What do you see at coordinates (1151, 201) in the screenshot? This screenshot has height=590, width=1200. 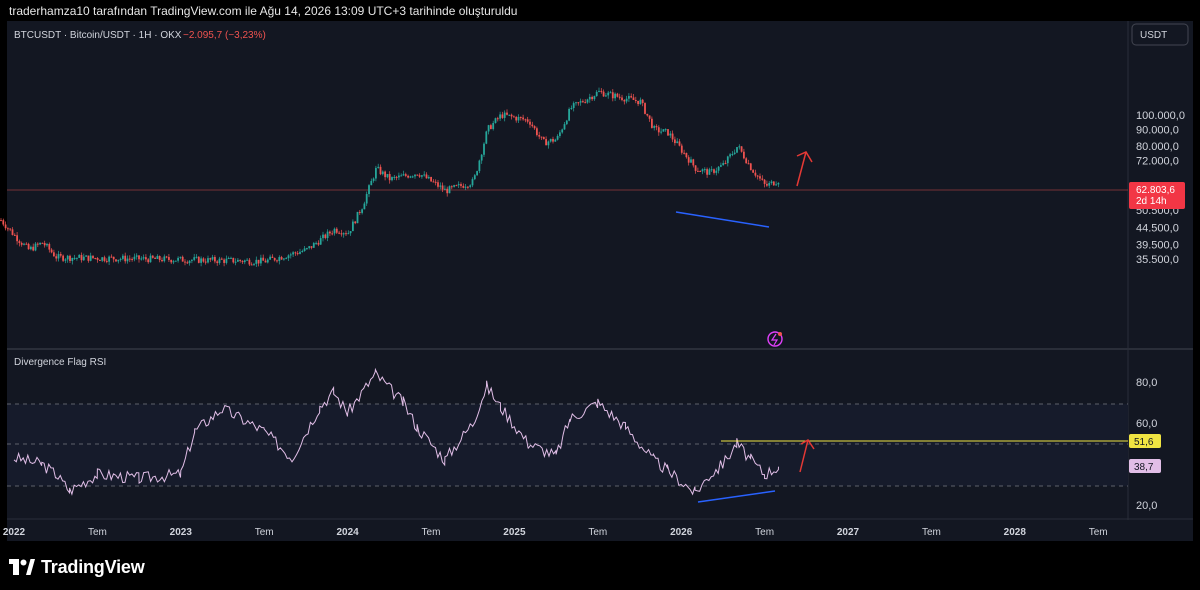 I see `countdown: 2d 14h` at bounding box center [1151, 201].